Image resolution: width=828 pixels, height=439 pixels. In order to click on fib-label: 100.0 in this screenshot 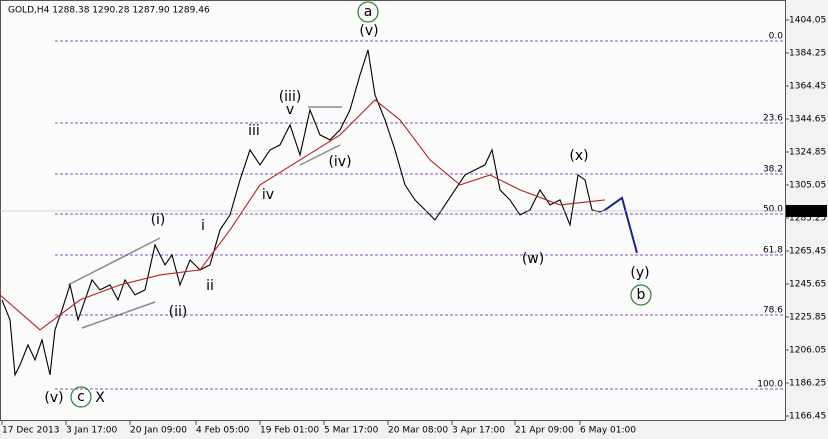, I will do `click(770, 385)`.